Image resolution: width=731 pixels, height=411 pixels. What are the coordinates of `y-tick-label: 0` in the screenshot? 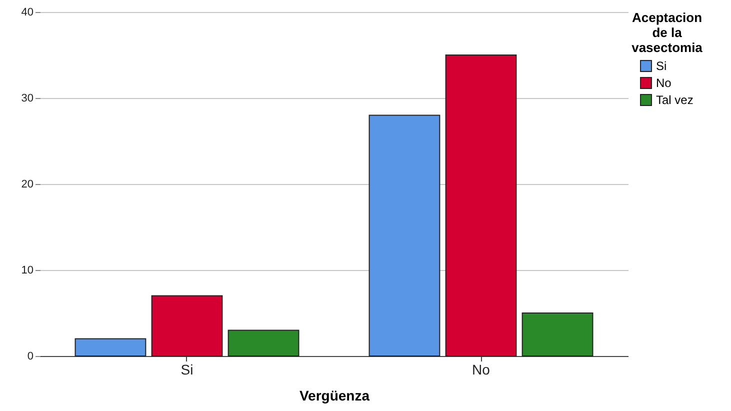 It's located at (30, 356).